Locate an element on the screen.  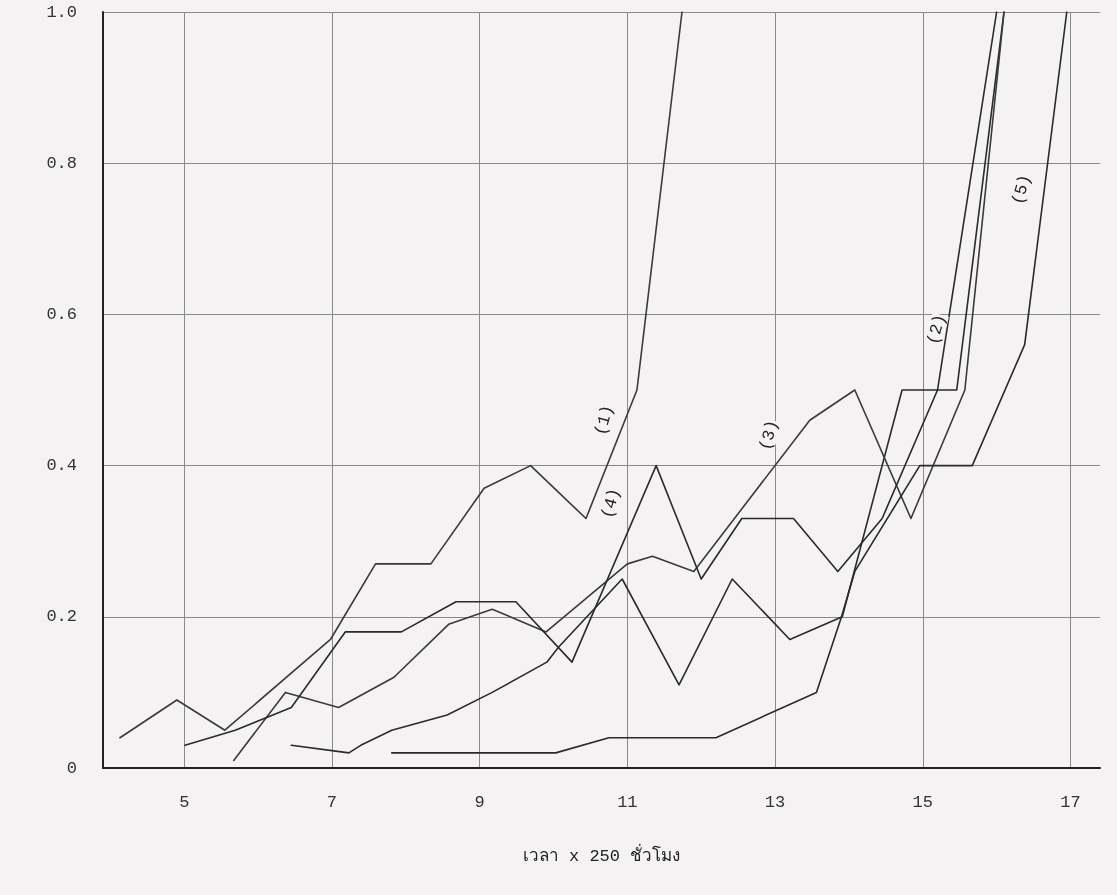
annotation: (3) is located at coordinates (769, 435).